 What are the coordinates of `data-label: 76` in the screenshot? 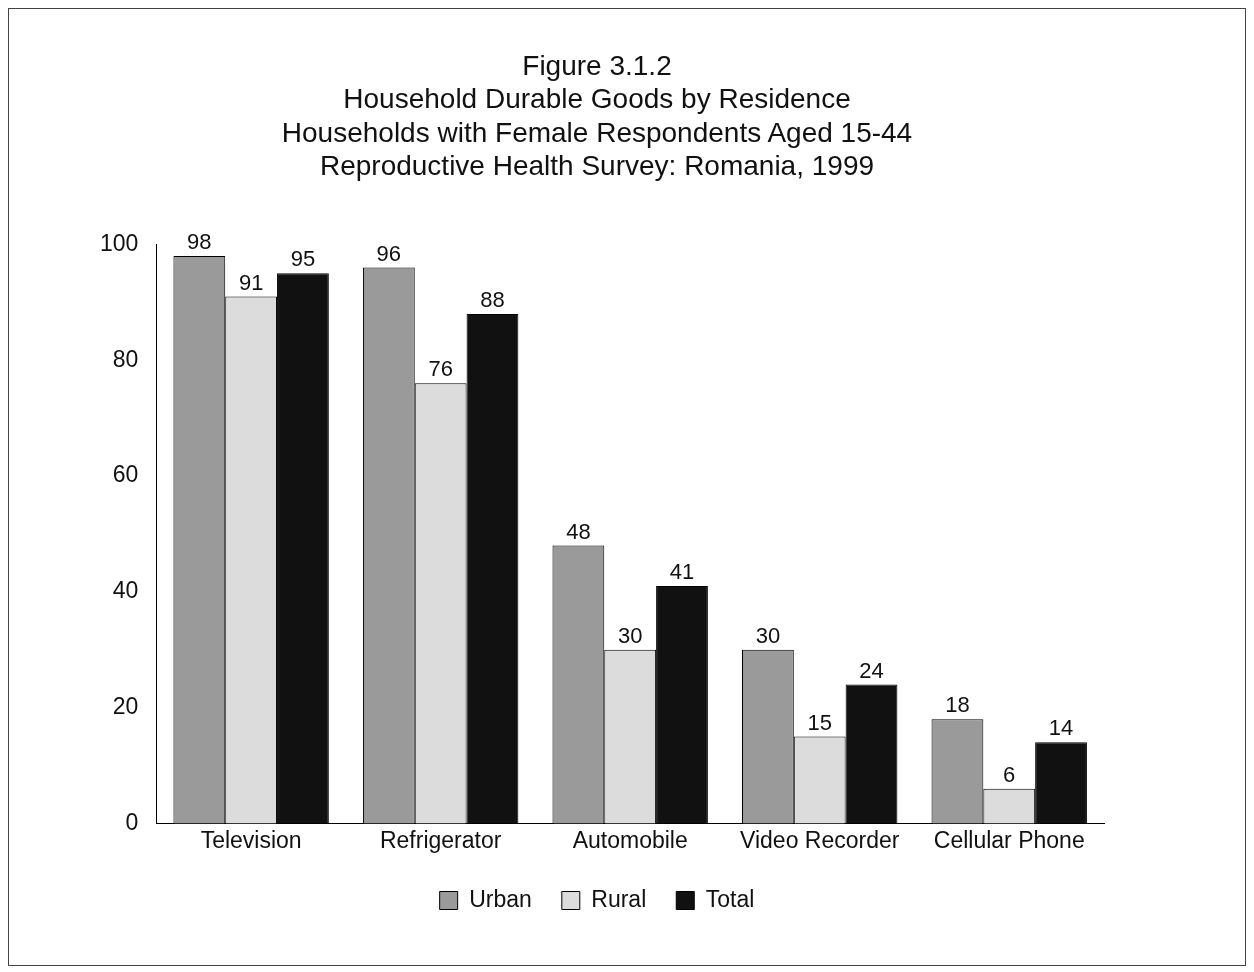 It's located at (440, 369).